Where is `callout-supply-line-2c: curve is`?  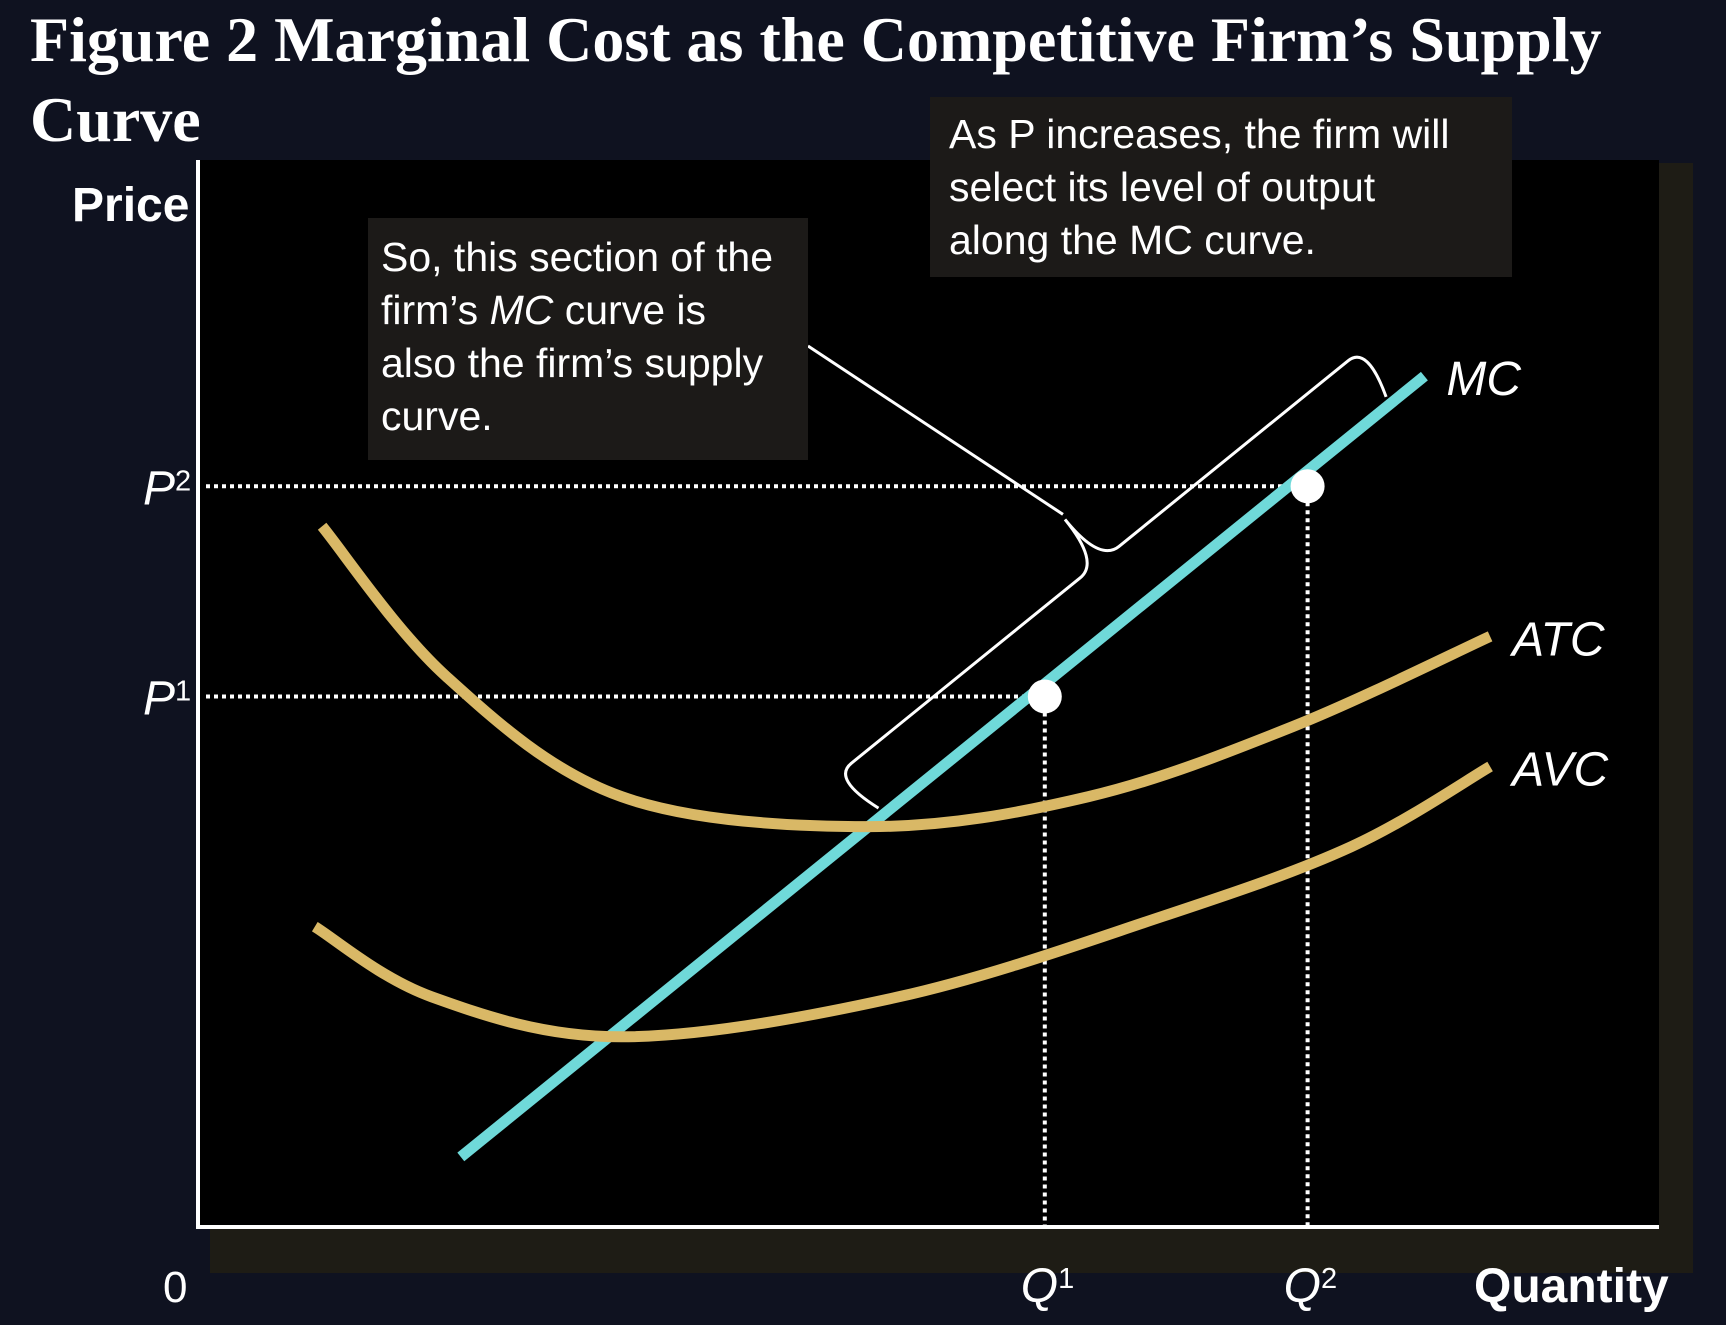 callout-supply-line-2c: curve is is located at coordinates (629, 310).